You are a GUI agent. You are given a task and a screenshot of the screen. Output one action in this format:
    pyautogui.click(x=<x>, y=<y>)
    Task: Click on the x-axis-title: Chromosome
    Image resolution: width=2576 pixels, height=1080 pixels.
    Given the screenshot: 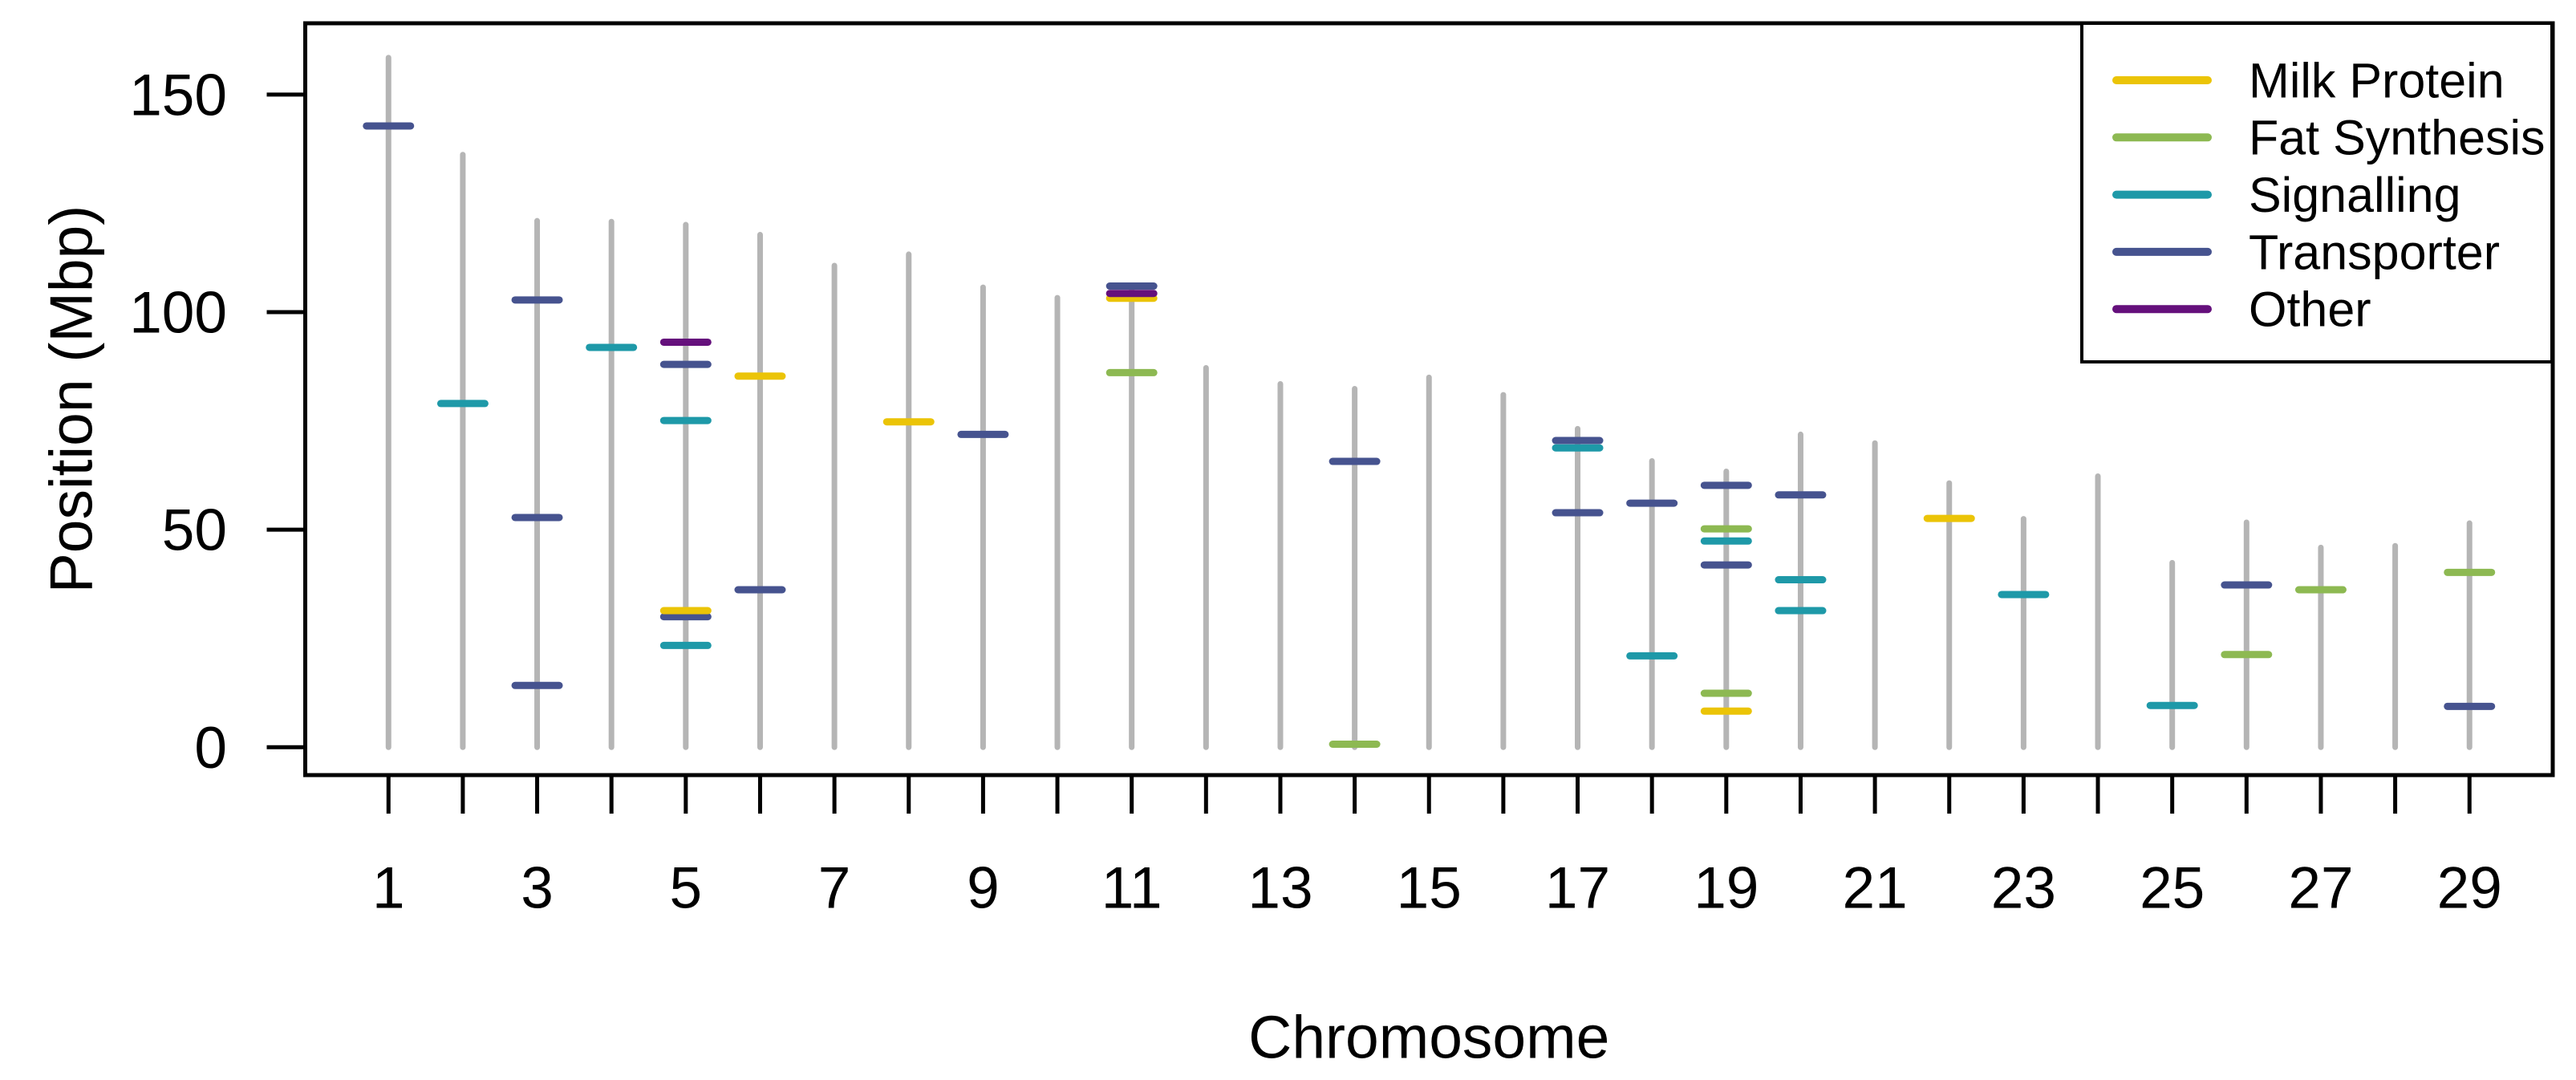 What is the action you would take?
    pyautogui.click(x=1428, y=1036)
    